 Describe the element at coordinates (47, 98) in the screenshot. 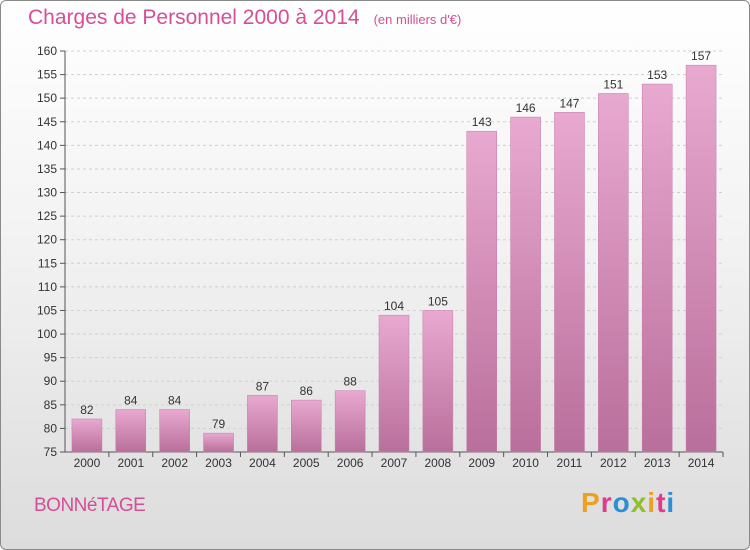

I see `y-tick-label: 150` at that location.